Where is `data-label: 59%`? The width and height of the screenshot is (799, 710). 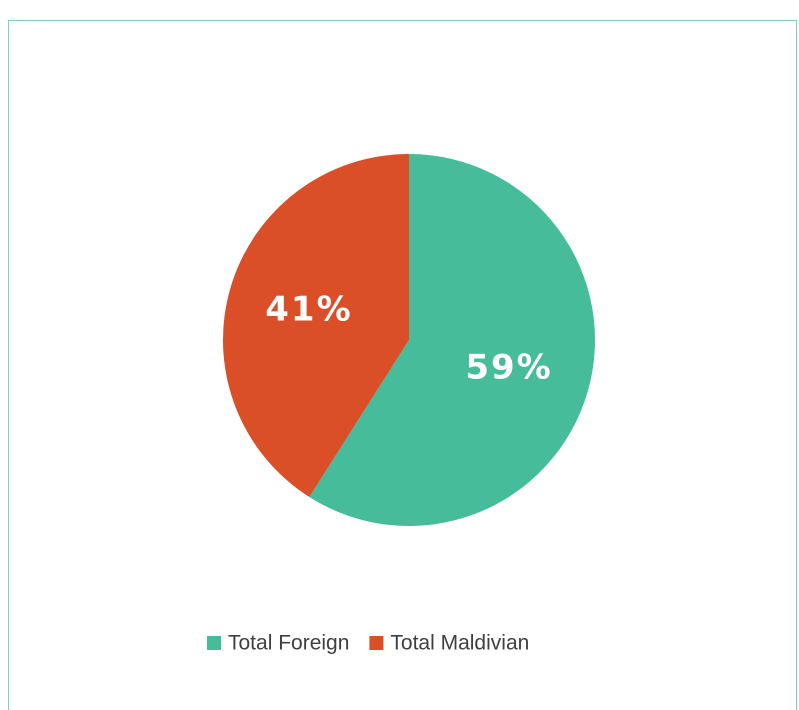 data-label: 59% is located at coordinates (508, 368).